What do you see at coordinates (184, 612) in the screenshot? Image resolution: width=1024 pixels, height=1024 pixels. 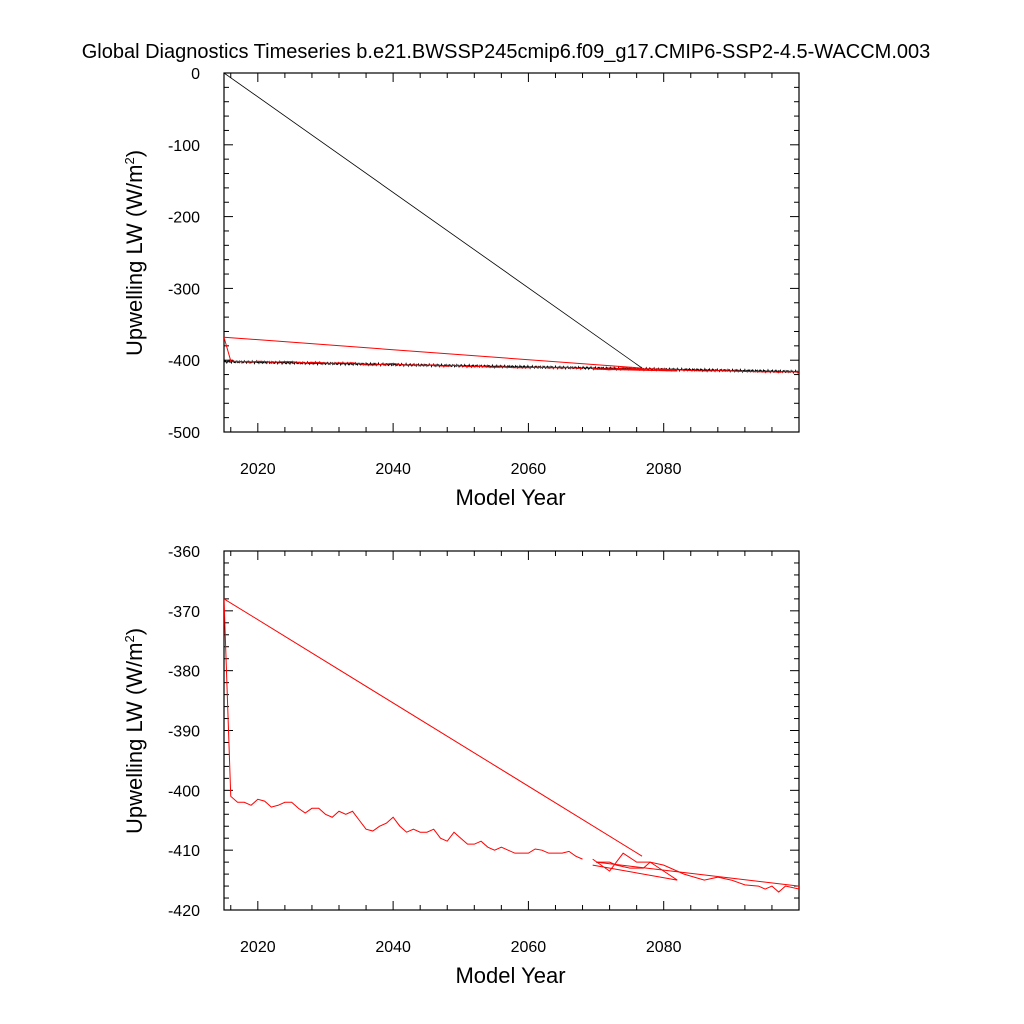 I see `y-tick-label: -370` at bounding box center [184, 612].